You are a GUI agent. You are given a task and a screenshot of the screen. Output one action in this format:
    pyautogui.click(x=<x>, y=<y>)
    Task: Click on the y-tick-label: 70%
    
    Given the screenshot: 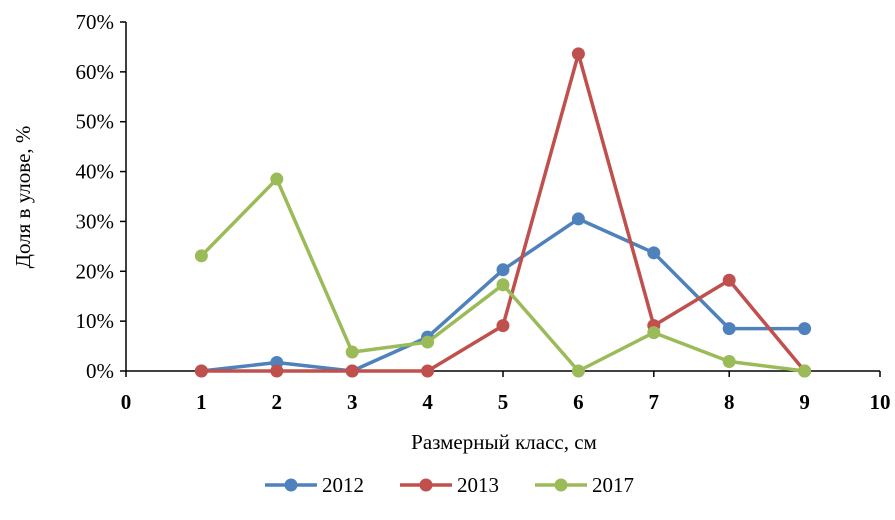 What is the action you would take?
    pyautogui.click(x=95, y=22)
    